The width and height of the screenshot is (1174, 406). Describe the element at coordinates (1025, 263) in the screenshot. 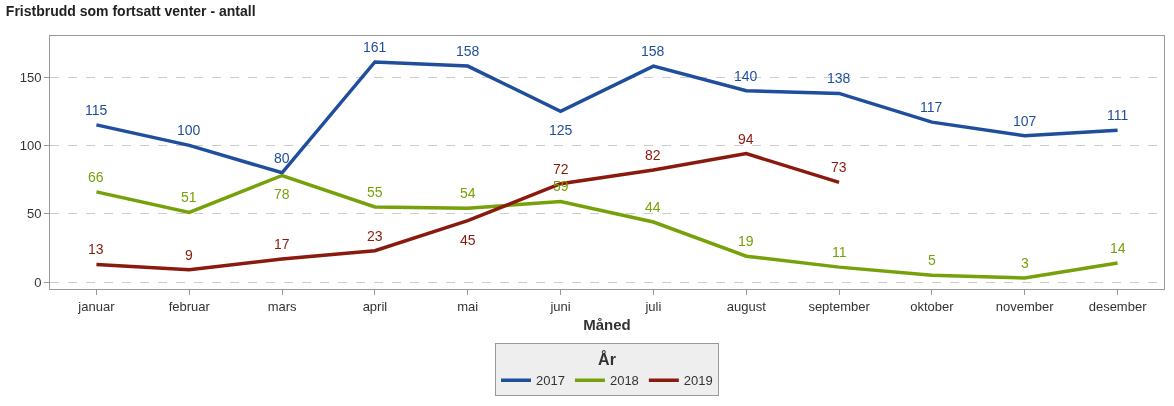

I see `data-label: 3` at that location.